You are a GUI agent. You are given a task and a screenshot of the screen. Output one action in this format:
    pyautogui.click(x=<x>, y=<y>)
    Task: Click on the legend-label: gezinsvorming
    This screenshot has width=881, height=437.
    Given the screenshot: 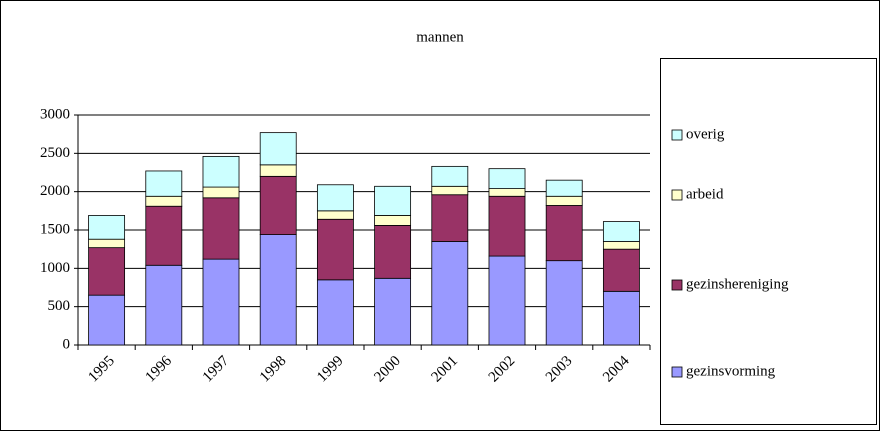 What is the action you would take?
    pyautogui.click(x=731, y=371)
    